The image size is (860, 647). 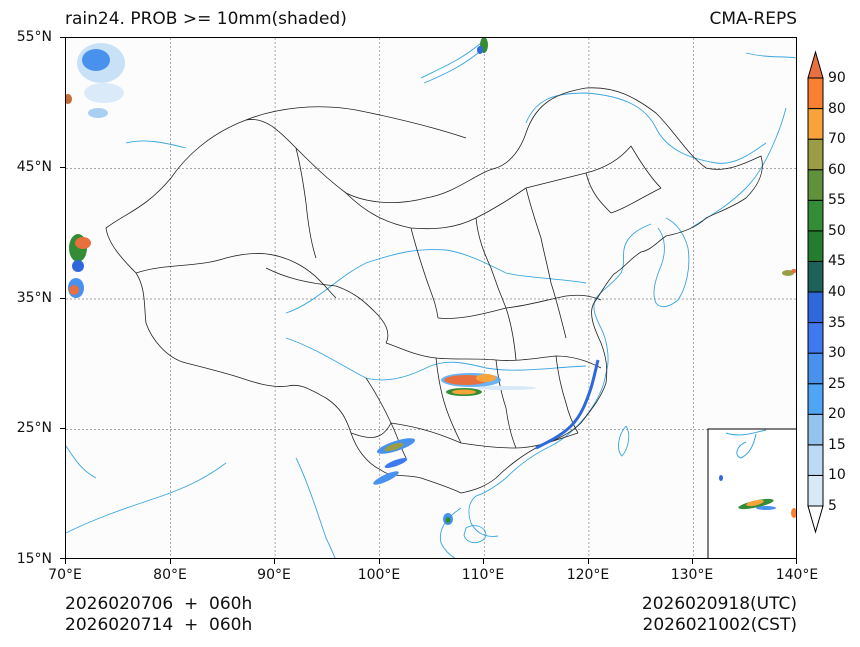 I want to click on colorbar-label: 15, so click(x=837, y=444).